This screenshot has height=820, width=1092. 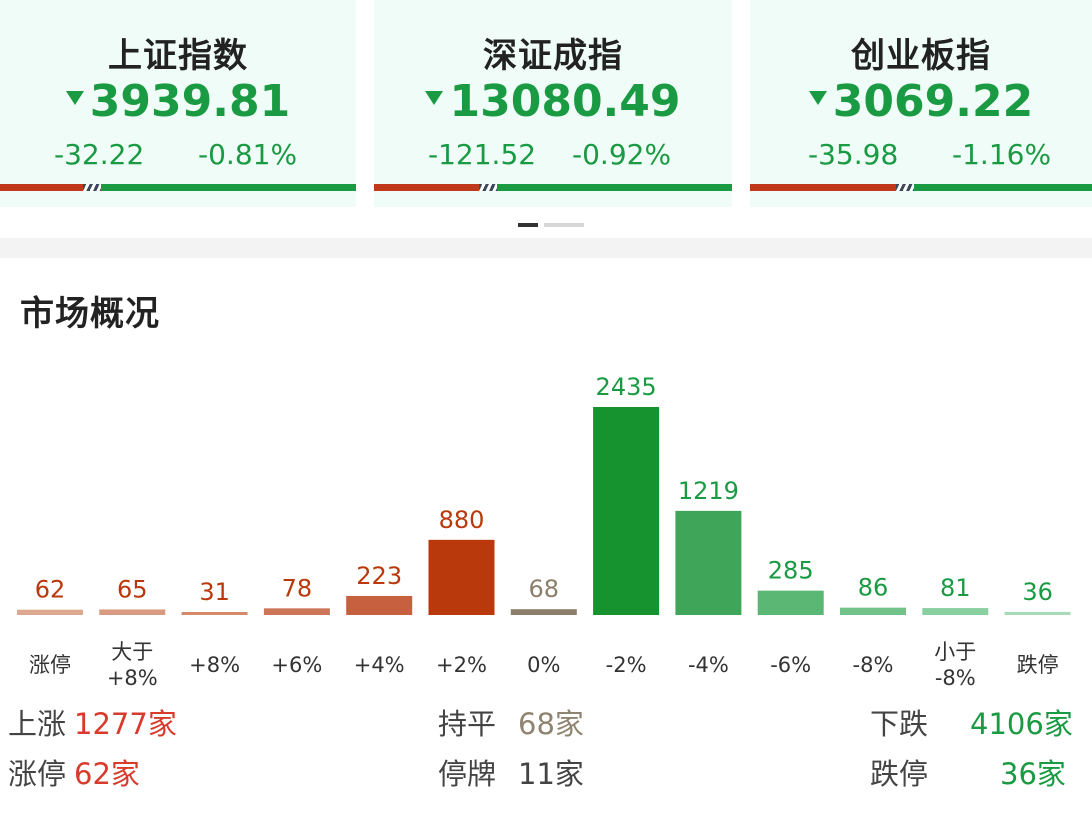 What do you see at coordinates (553, 56) in the screenshot?
I see `index-name: 深证成指` at bounding box center [553, 56].